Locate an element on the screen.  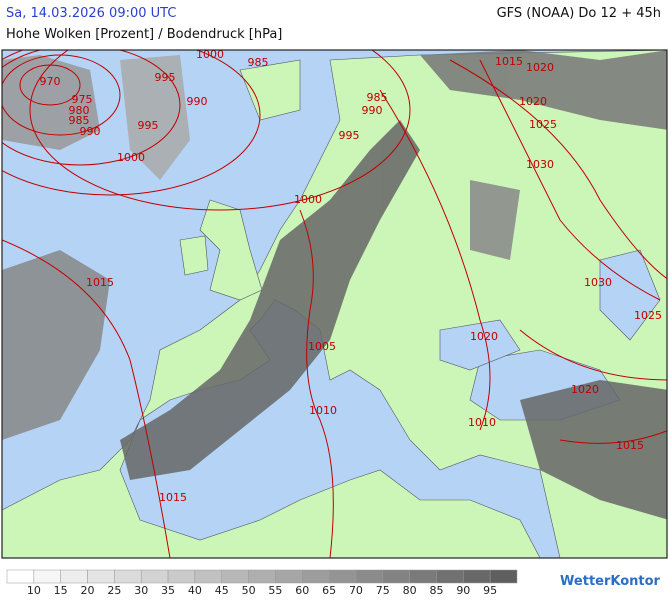
legend-label: 70 is located at coordinates (356, 590).